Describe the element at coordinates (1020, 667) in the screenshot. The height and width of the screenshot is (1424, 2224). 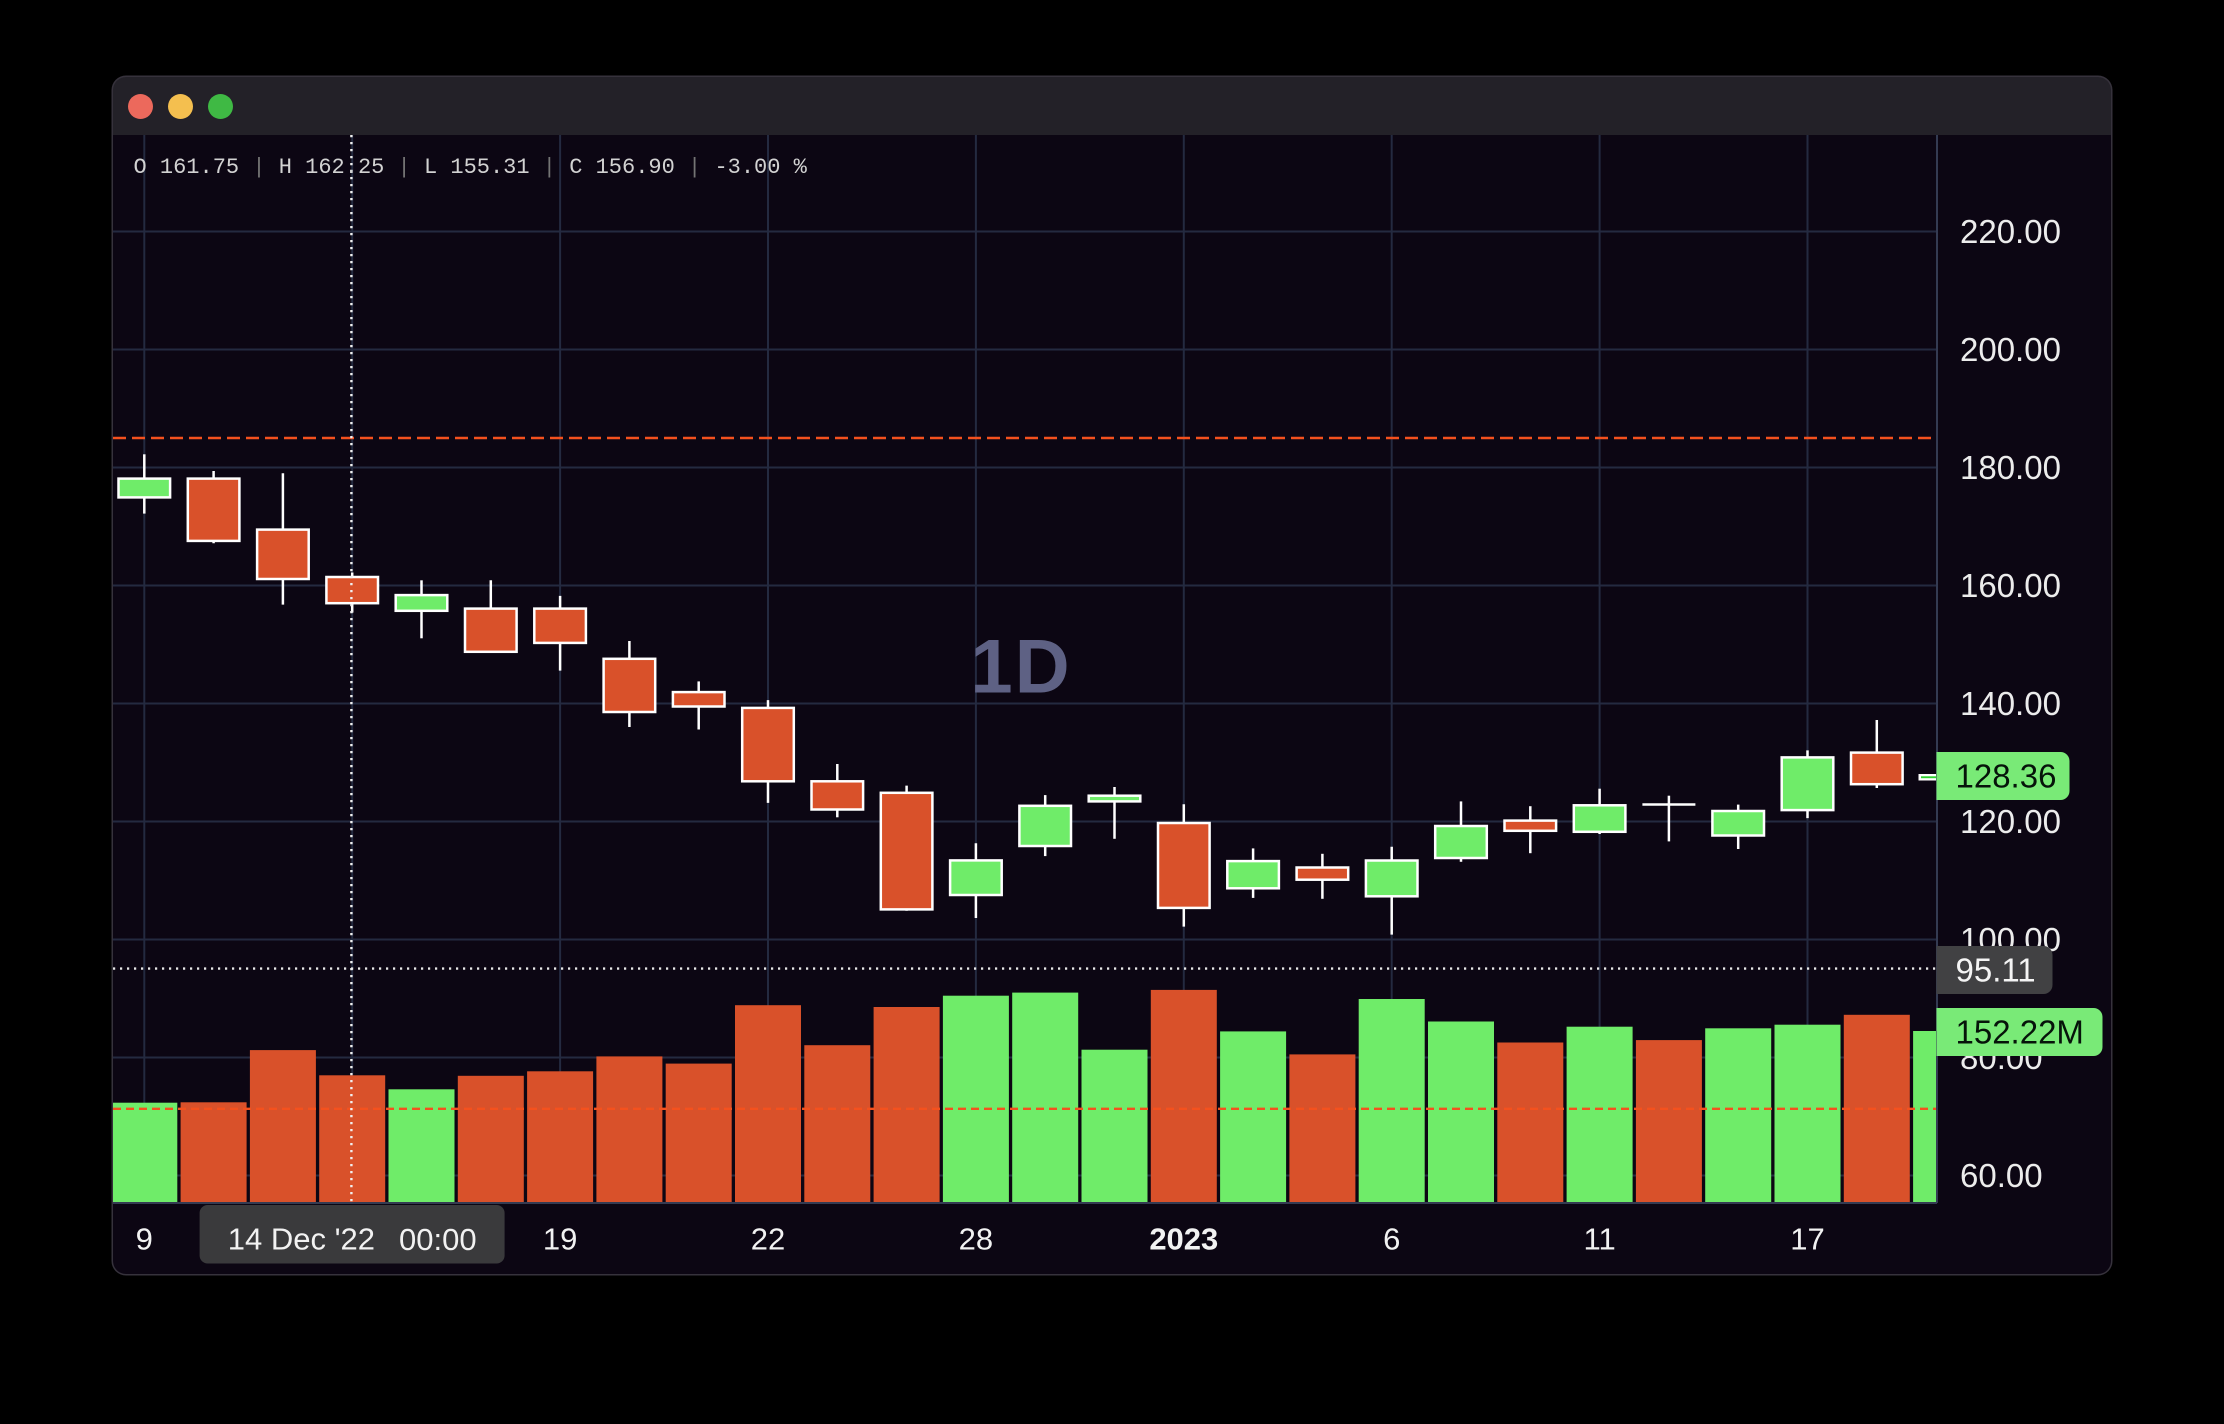
I see `svg-text: 1D` at that location.